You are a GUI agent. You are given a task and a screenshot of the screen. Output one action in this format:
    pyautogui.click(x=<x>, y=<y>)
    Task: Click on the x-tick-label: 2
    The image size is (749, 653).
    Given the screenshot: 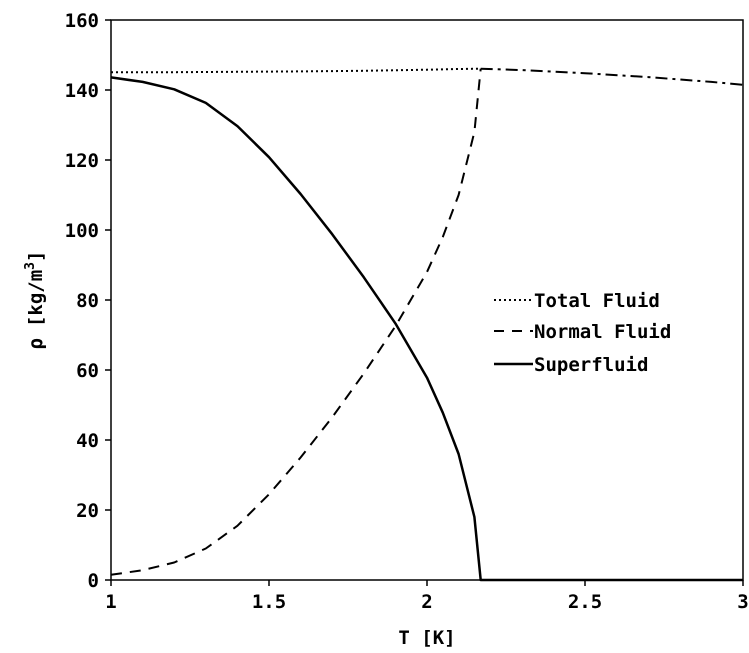 What is the action you would take?
    pyautogui.click(x=426, y=602)
    